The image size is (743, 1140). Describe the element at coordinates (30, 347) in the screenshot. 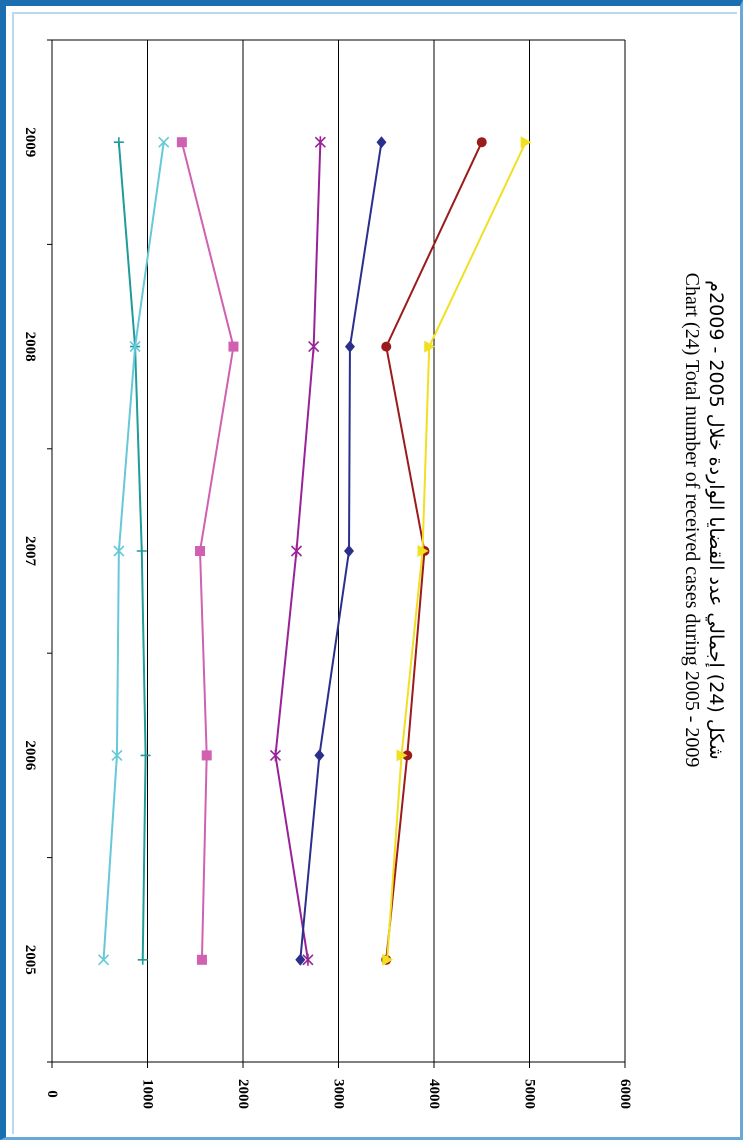

I see `category-label: 2008` at that location.